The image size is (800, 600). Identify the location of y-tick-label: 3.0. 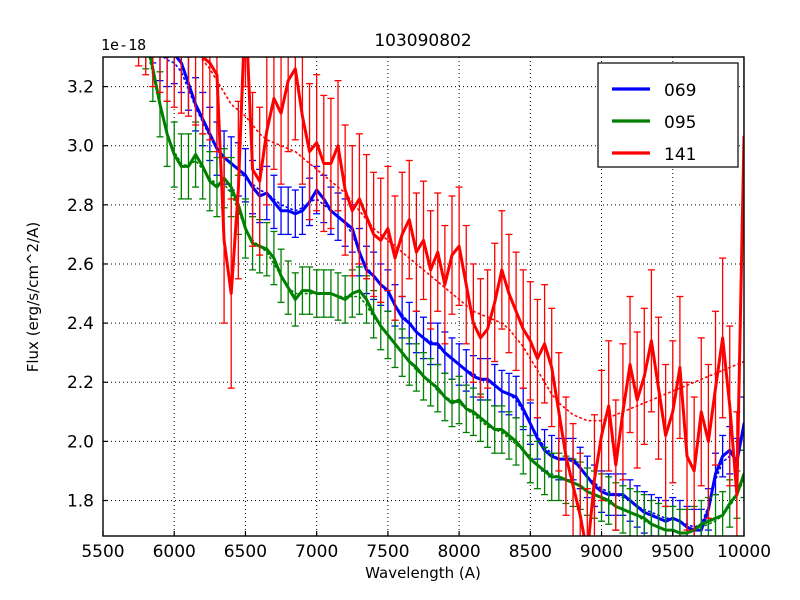
(80, 147).